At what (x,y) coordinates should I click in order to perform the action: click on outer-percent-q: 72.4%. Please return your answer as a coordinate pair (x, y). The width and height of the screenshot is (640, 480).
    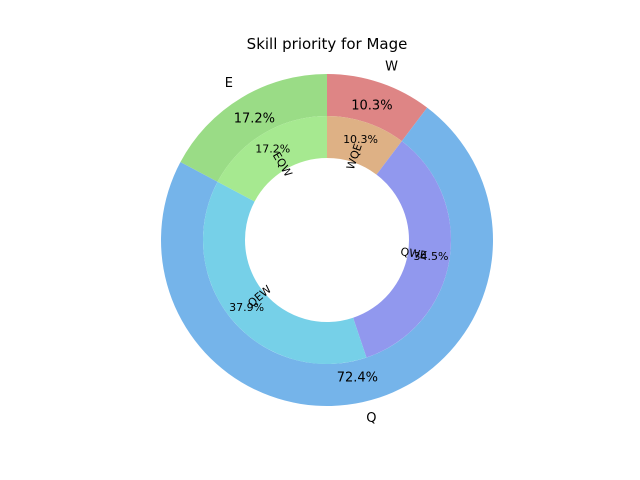
    Looking at the image, I should click on (357, 377).